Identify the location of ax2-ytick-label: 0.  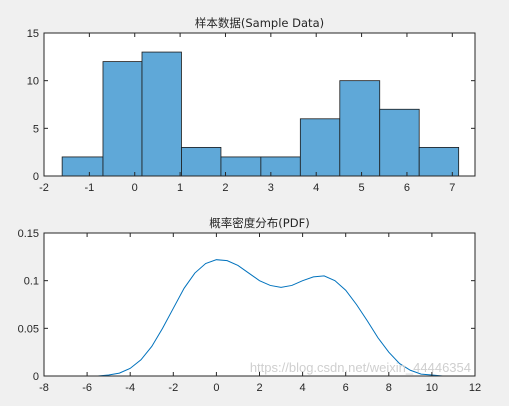
(36, 377).